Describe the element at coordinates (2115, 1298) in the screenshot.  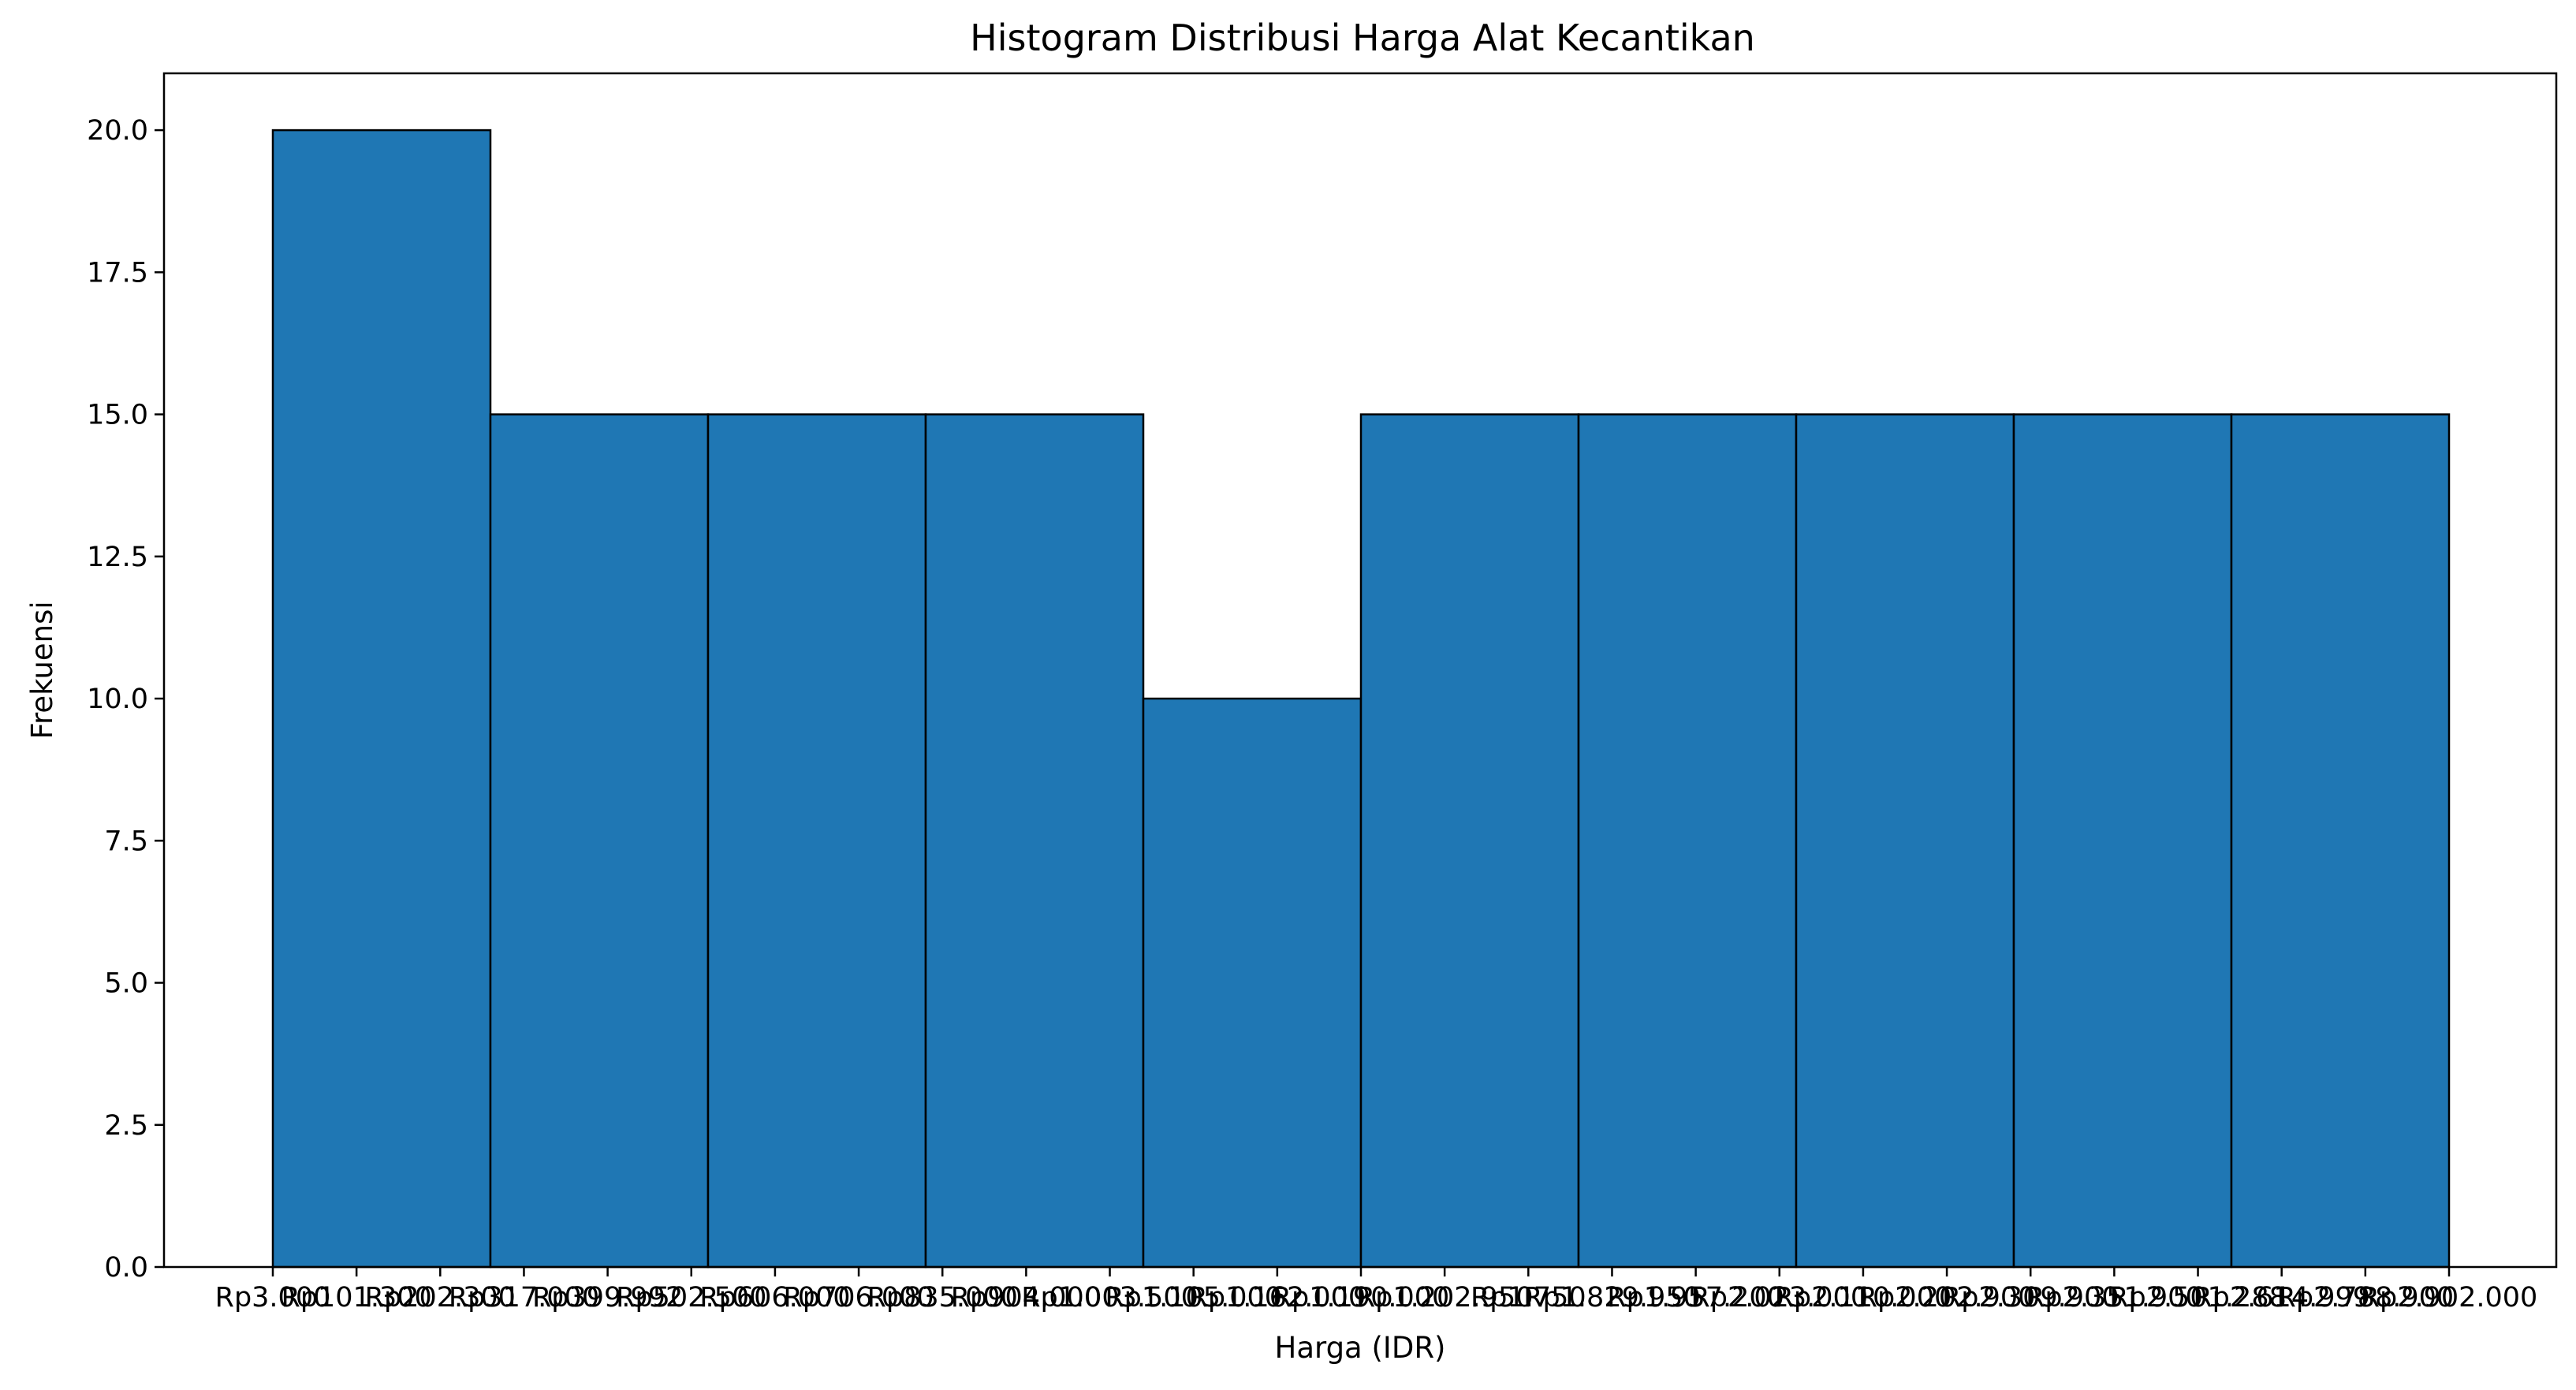
I see `x-tick-label: Rp2.351.900` at that location.